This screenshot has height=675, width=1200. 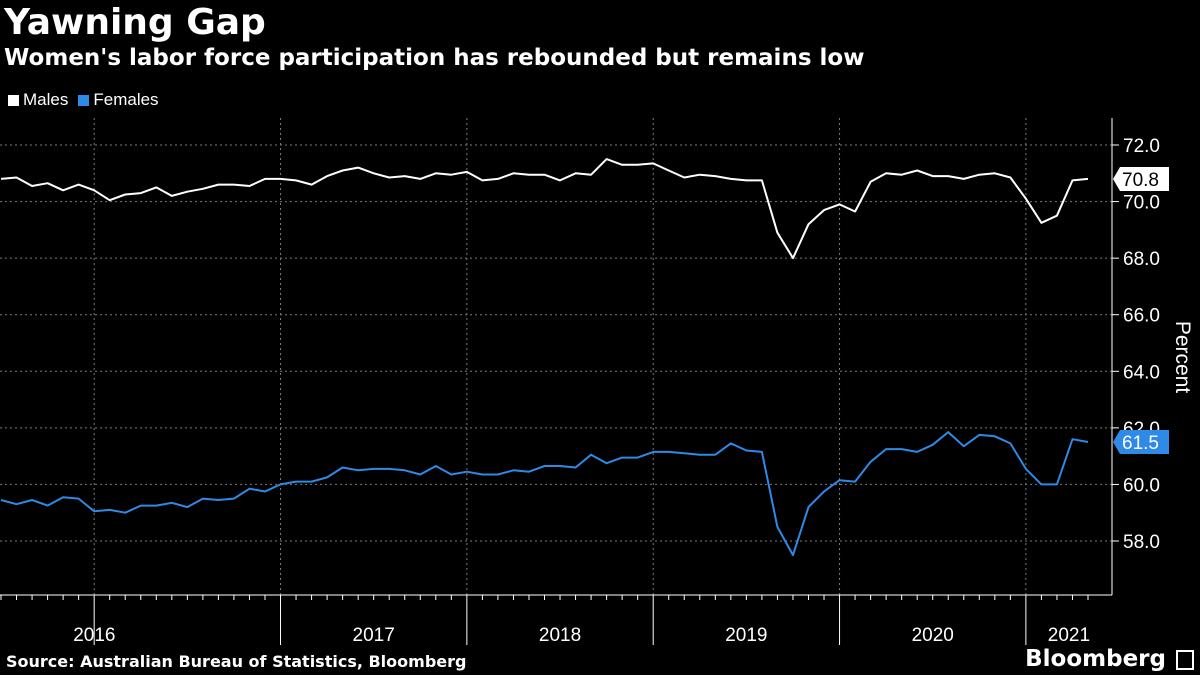 I want to click on bloomberg-logo: Bloomberg, so click(x=1095, y=659).